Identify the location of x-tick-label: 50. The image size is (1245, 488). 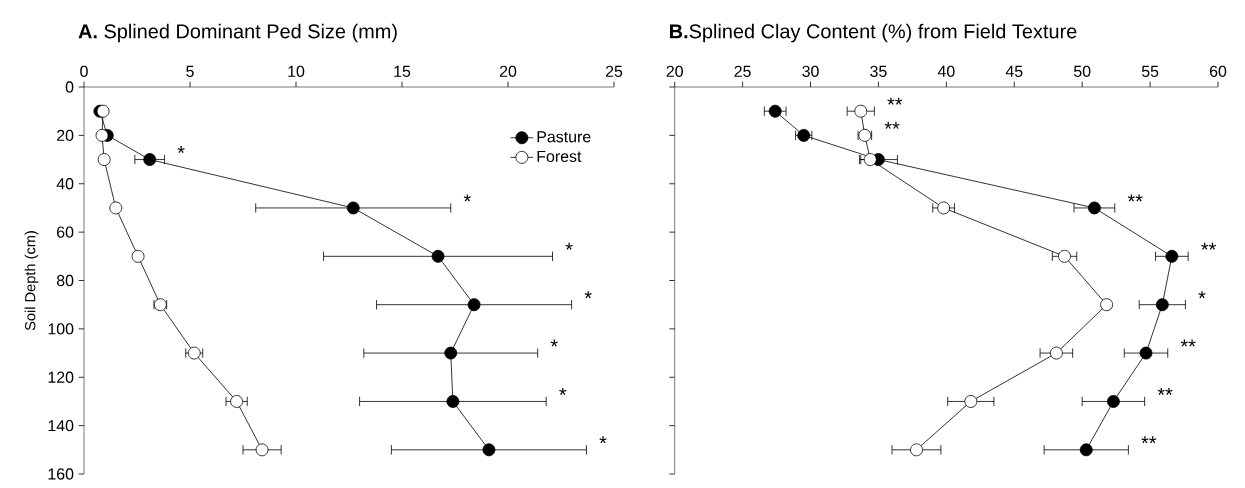
(1082, 71).